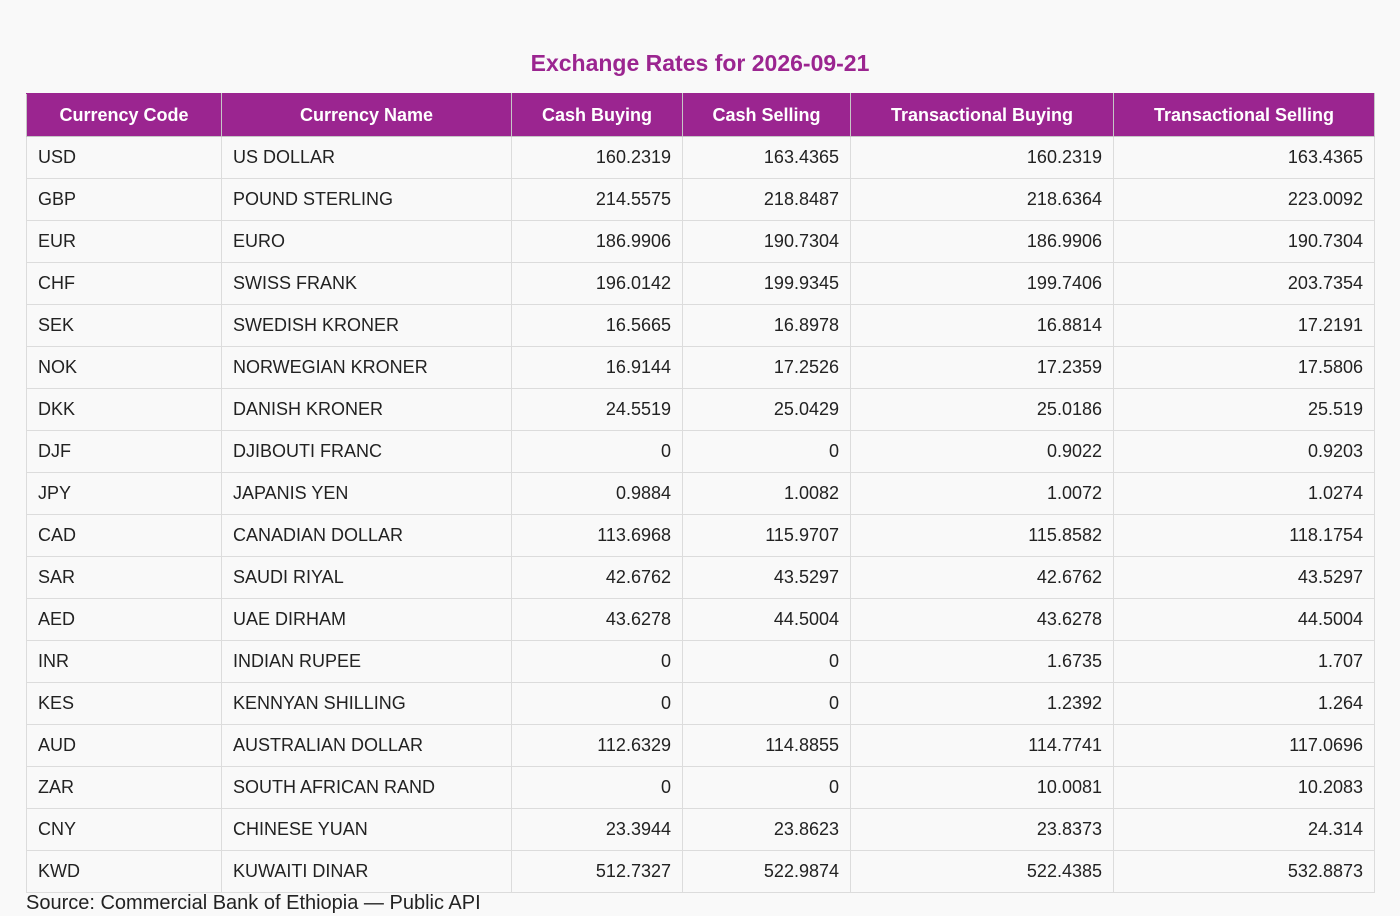 Image resolution: width=1400 pixels, height=916 pixels. What do you see at coordinates (1244, 409) in the screenshot?
I see `cell-transactional-selling: 25.519` at bounding box center [1244, 409].